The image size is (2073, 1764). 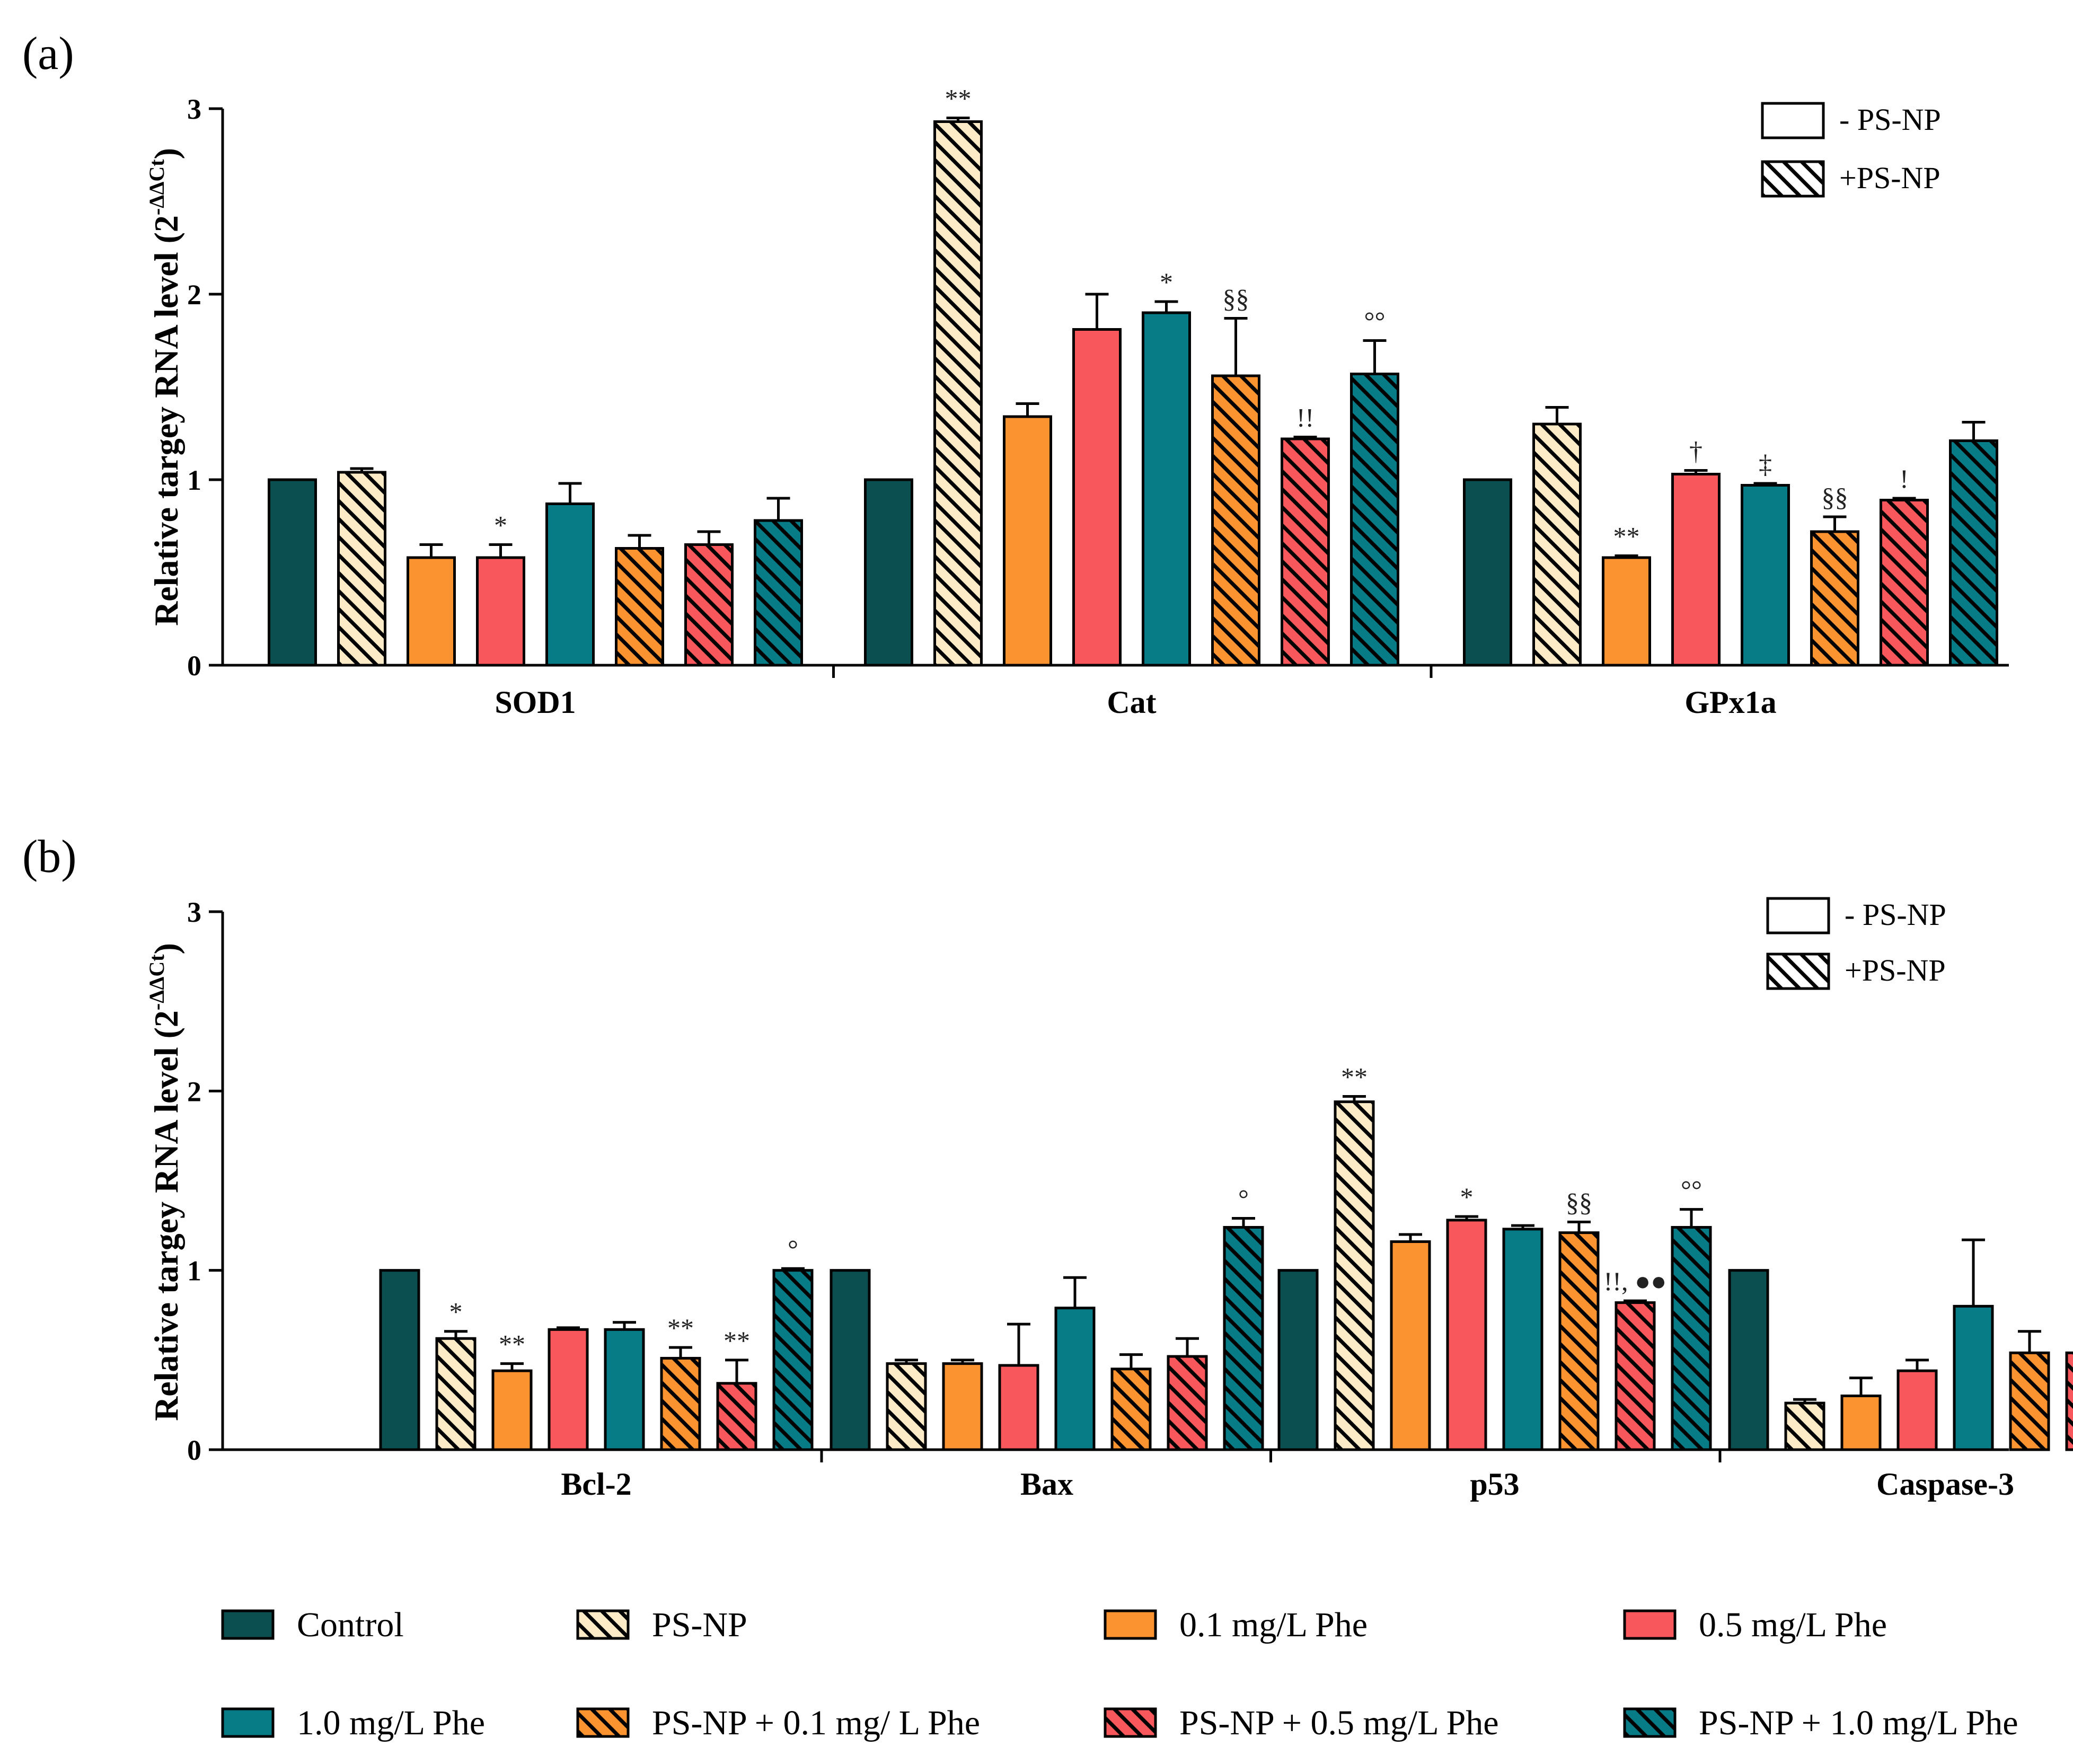 What do you see at coordinates (958, 393) in the screenshot?
I see `bar-cat-psnp` at bounding box center [958, 393].